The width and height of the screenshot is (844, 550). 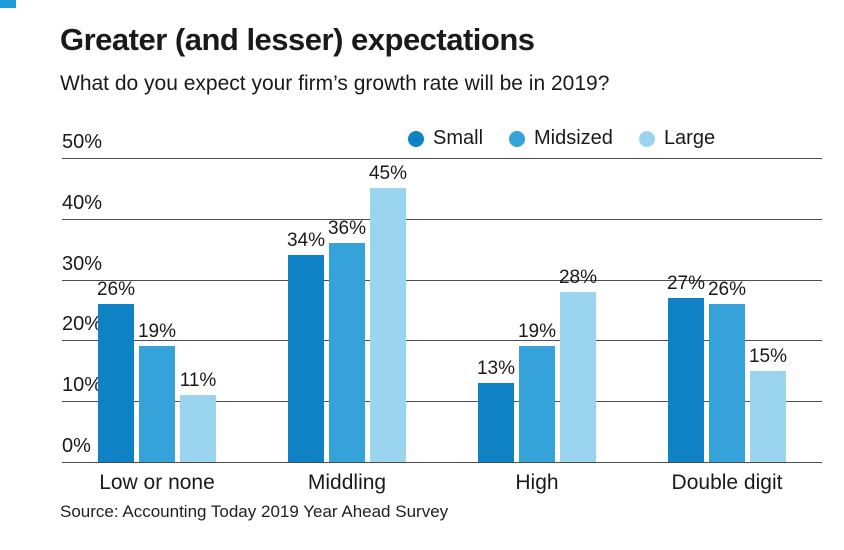 What do you see at coordinates (416, 138) in the screenshot?
I see `legend-dot-small-icon` at bounding box center [416, 138].